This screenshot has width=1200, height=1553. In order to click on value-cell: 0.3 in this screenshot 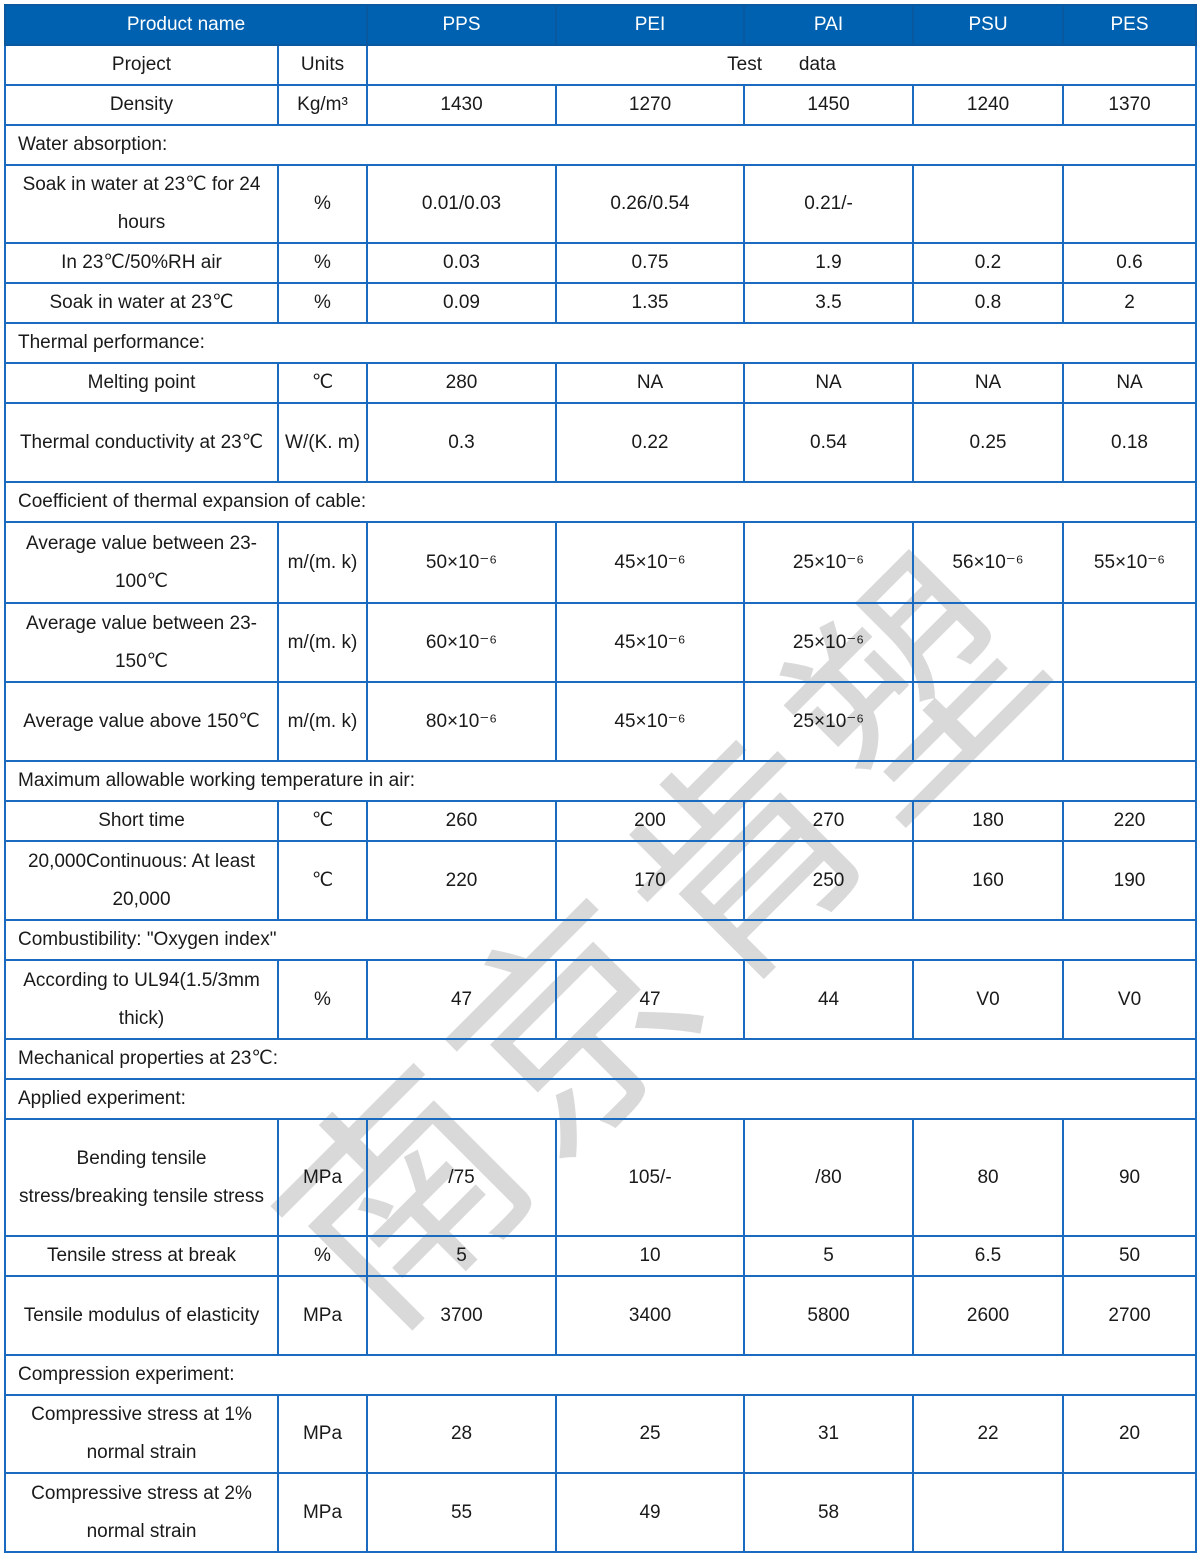, I will do `click(462, 442)`.